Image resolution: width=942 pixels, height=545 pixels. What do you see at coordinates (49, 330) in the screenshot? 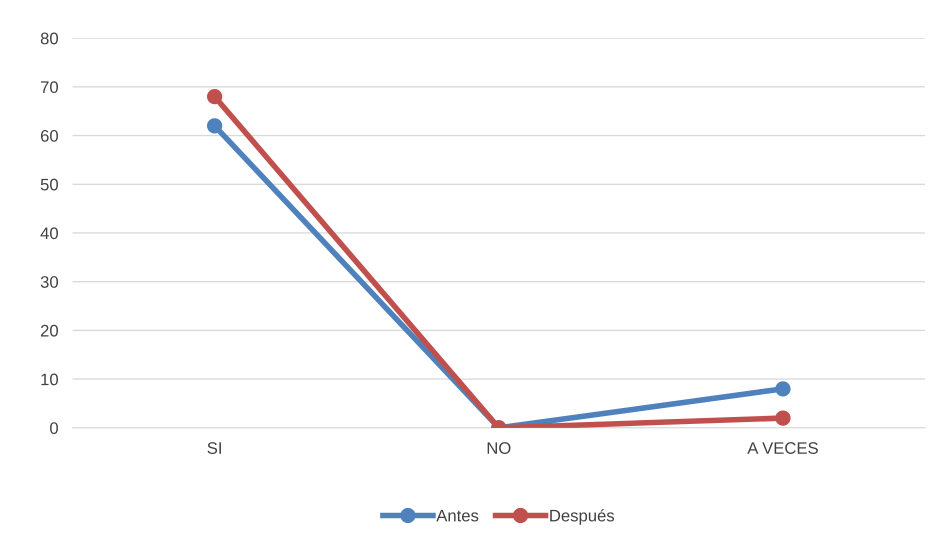
I see `y-tick-label: 20` at bounding box center [49, 330].